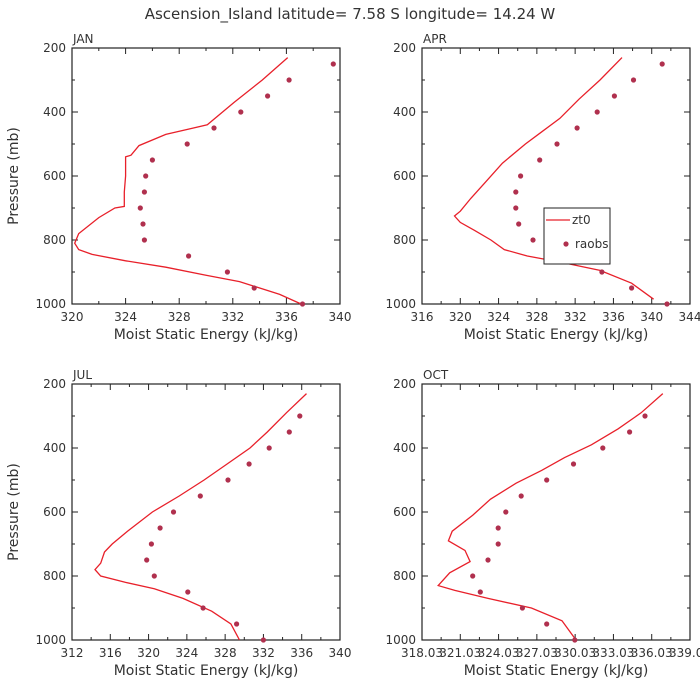 The image size is (700, 700). I want to click on x-tick-label: 321.03, so click(460, 653).